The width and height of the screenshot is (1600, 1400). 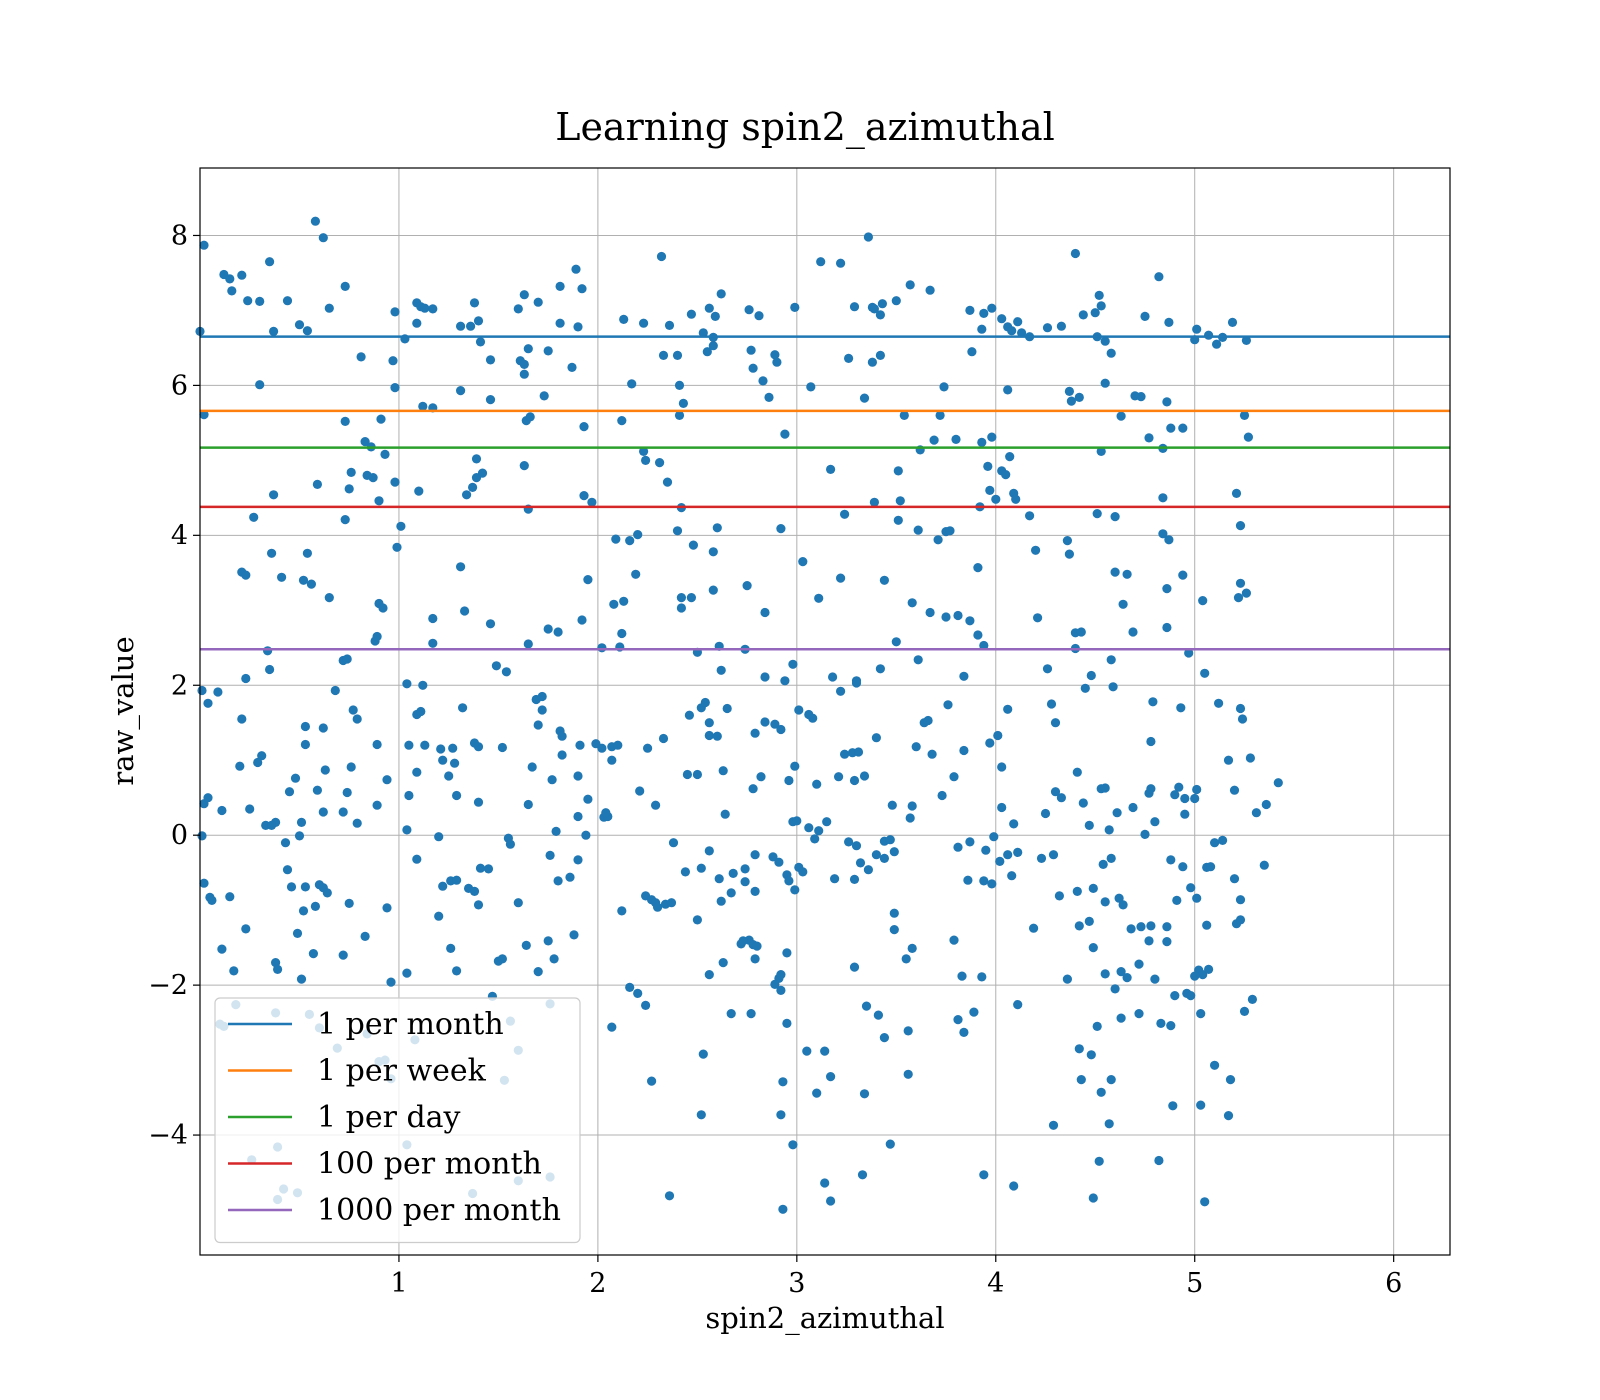 What do you see at coordinates (1393, 1283) in the screenshot?
I see `x-tick-label: 6` at bounding box center [1393, 1283].